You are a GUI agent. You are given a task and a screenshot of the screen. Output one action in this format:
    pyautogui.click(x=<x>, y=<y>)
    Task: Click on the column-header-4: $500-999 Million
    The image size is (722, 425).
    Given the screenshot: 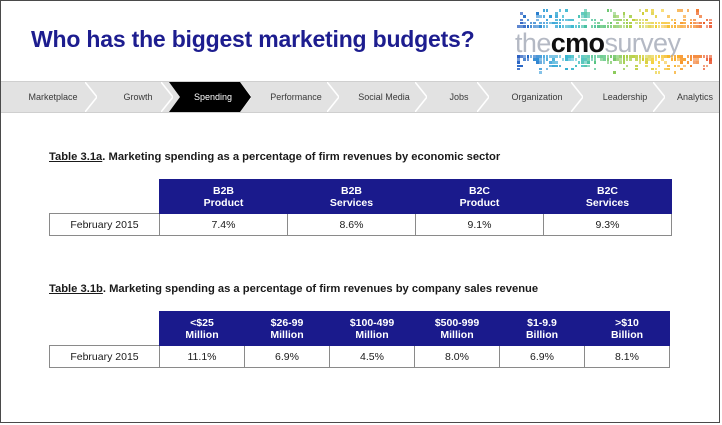 What is the action you would take?
    pyautogui.click(x=457, y=328)
    